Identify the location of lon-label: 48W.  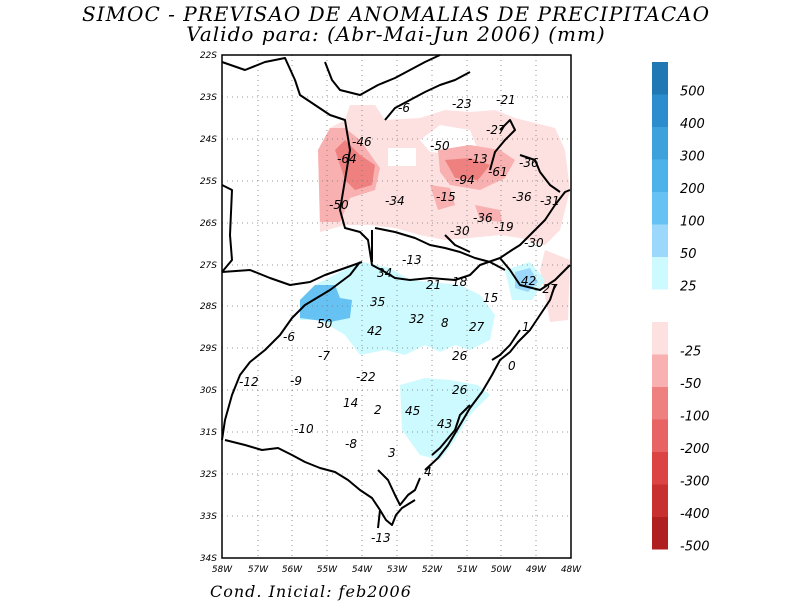
(571, 570).